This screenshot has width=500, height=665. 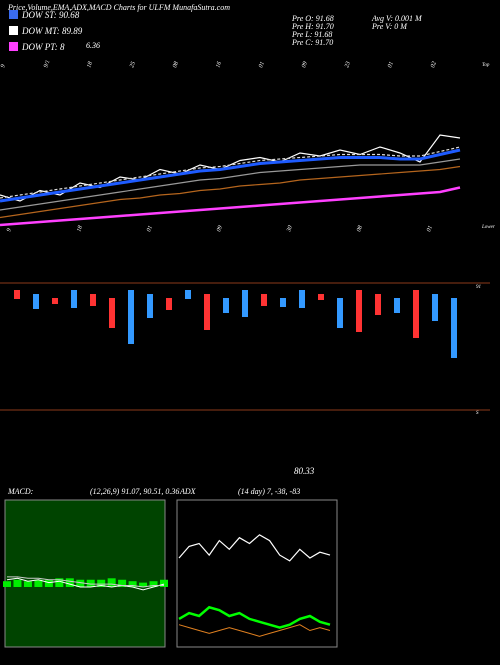 I want to click on date-label: 23, so click(x=348, y=65).